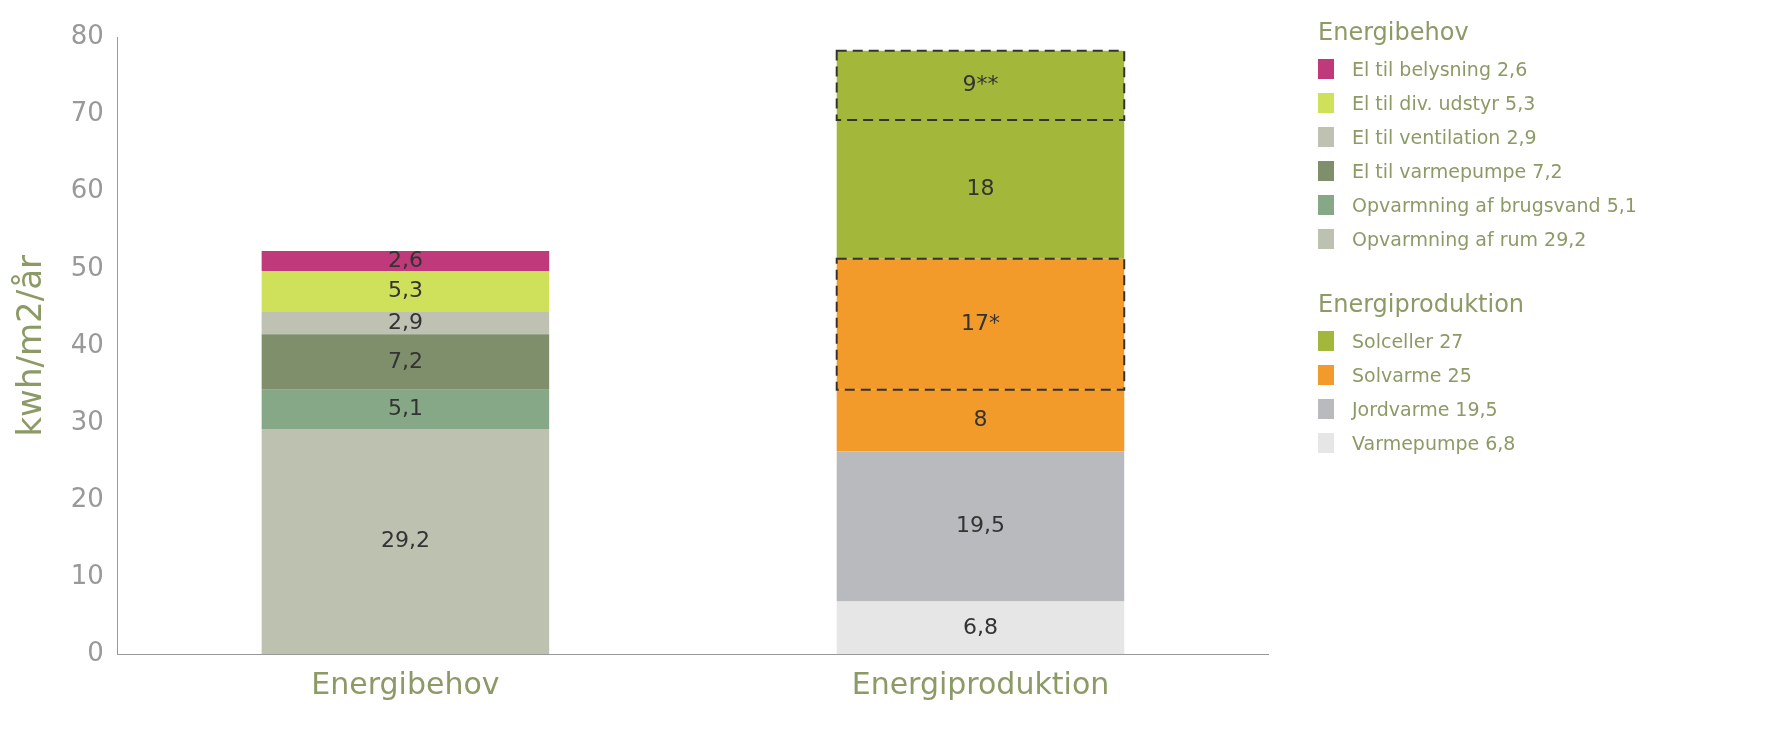 The height and width of the screenshot is (729, 1779). I want to click on y-tick-label: 80, so click(87, 35).